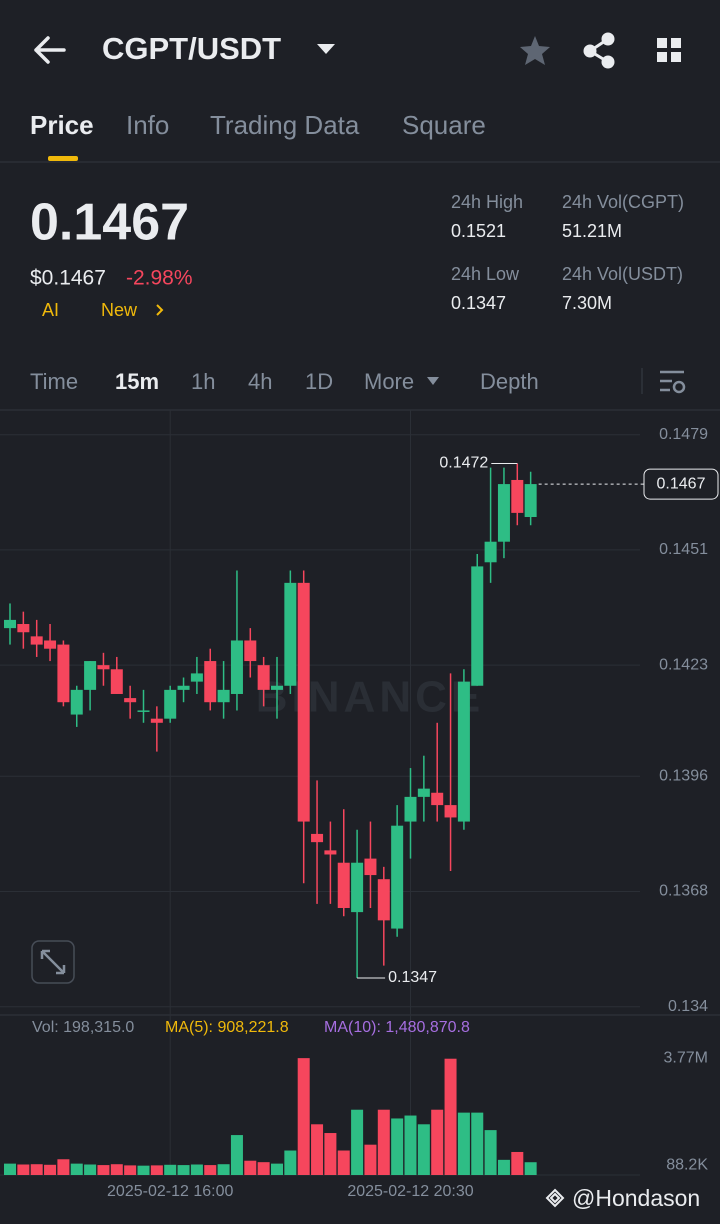  What do you see at coordinates (54, 381) in the screenshot?
I see `interval-option: Time` at bounding box center [54, 381].